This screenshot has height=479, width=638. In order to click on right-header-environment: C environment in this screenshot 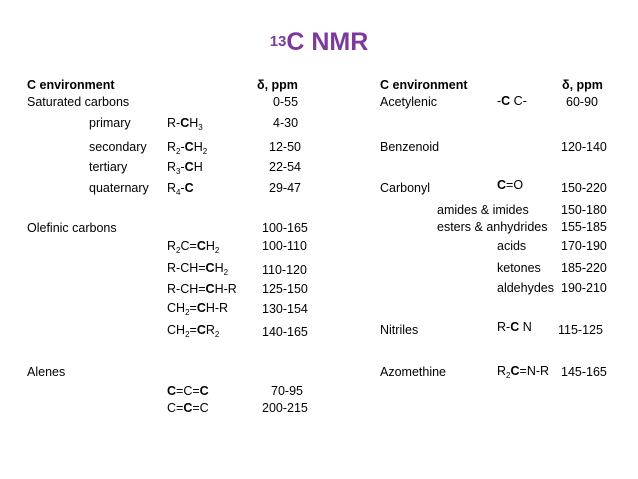, I will do `click(424, 85)`.